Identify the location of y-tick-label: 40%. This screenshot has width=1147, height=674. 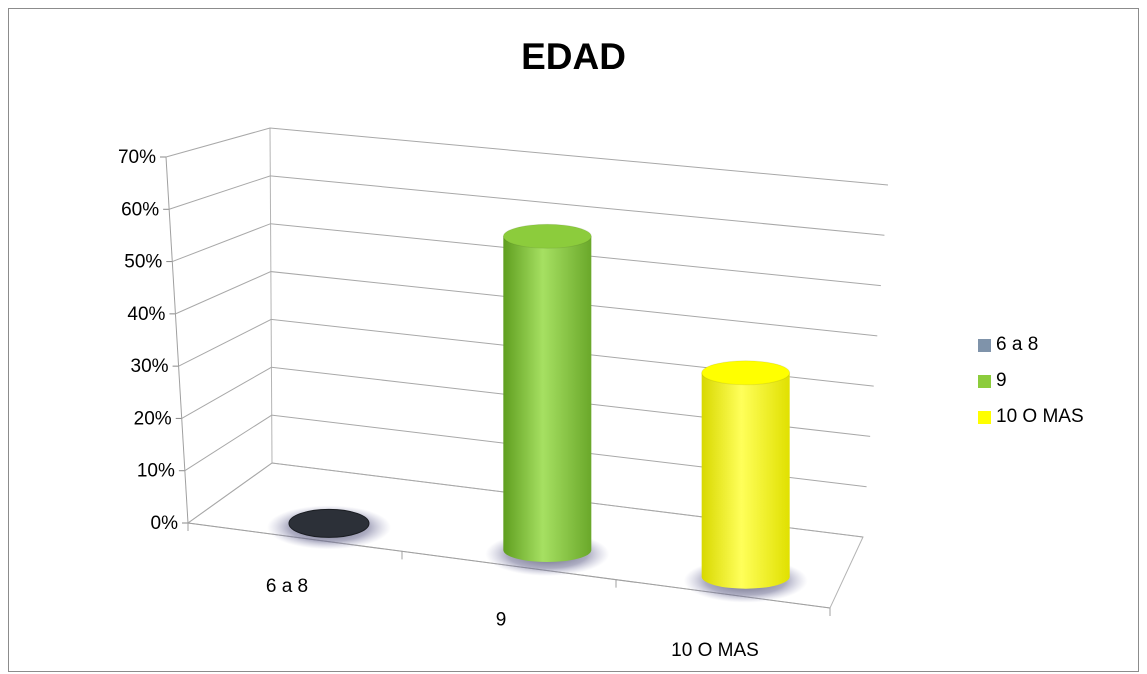
(146, 314).